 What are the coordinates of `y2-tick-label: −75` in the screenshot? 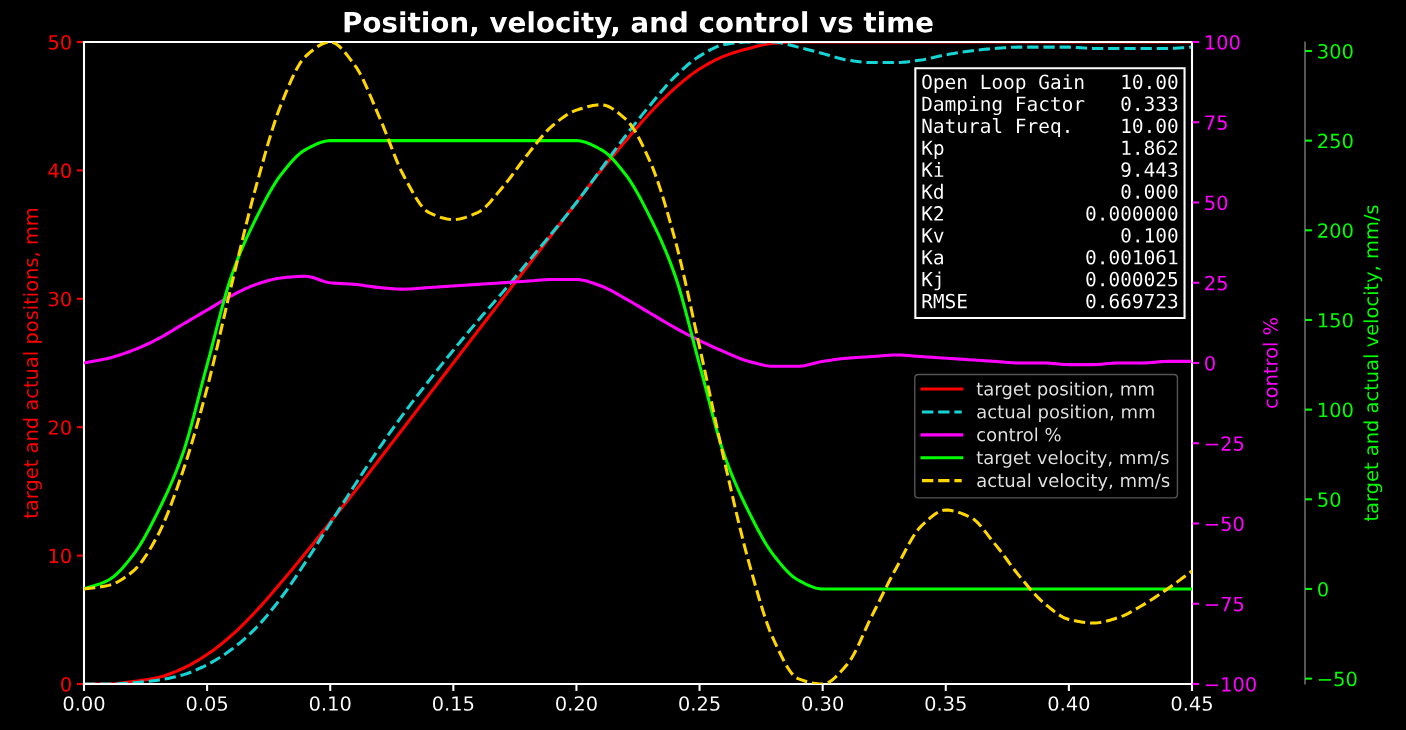 It's located at (1224, 604).